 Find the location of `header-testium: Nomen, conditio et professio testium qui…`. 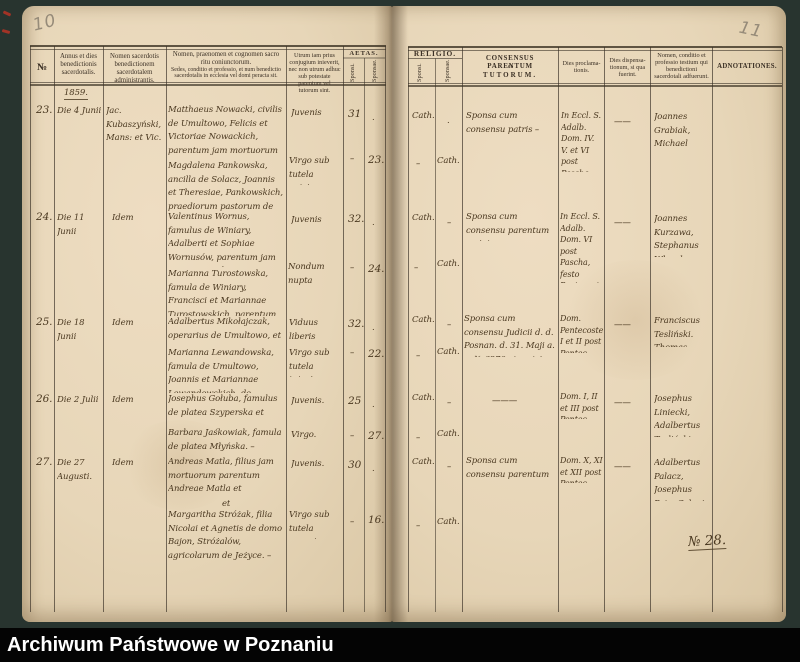

header-testium: Nomen, conditio et professio testium qui… is located at coordinates (681, 66).